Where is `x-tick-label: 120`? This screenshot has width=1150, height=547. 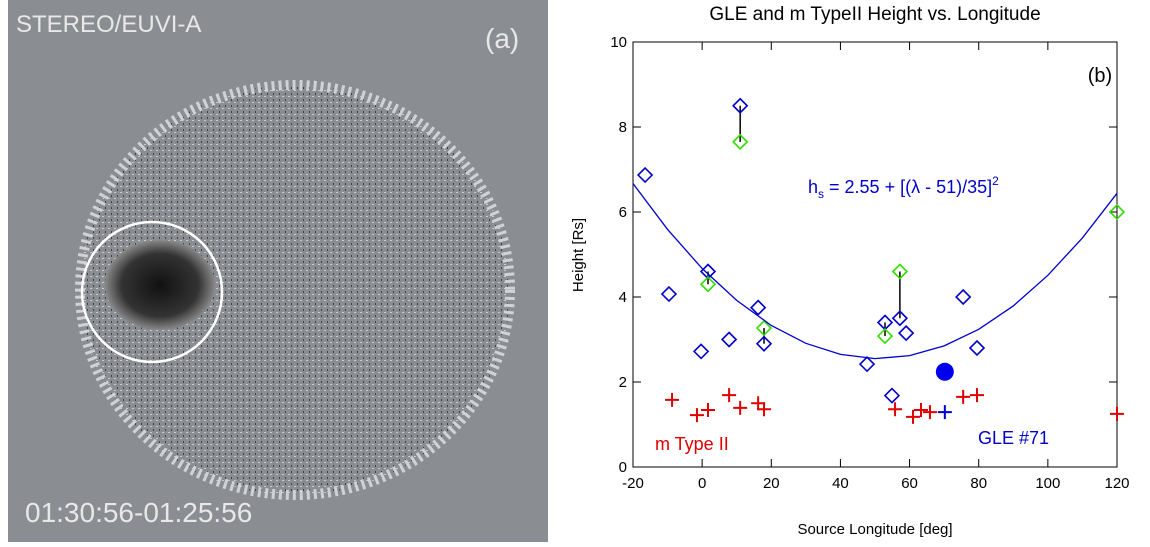
x-tick-label: 120 is located at coordinates (1116, 483).